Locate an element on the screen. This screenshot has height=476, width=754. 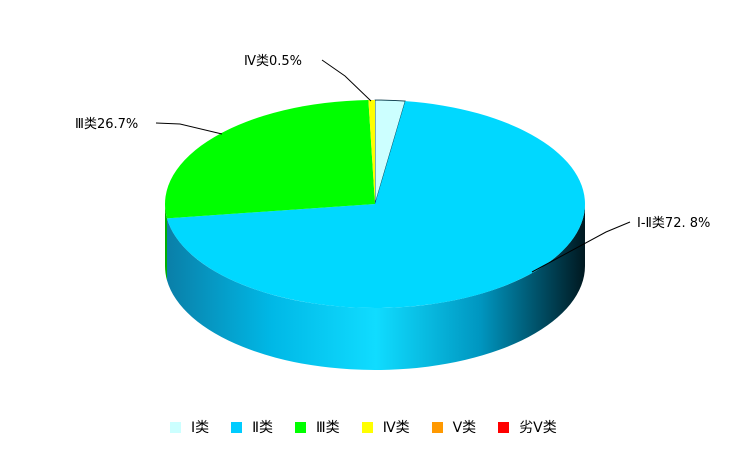
data-label-iv: Ⅳ类0.5% is located at coordinates (273, 61).